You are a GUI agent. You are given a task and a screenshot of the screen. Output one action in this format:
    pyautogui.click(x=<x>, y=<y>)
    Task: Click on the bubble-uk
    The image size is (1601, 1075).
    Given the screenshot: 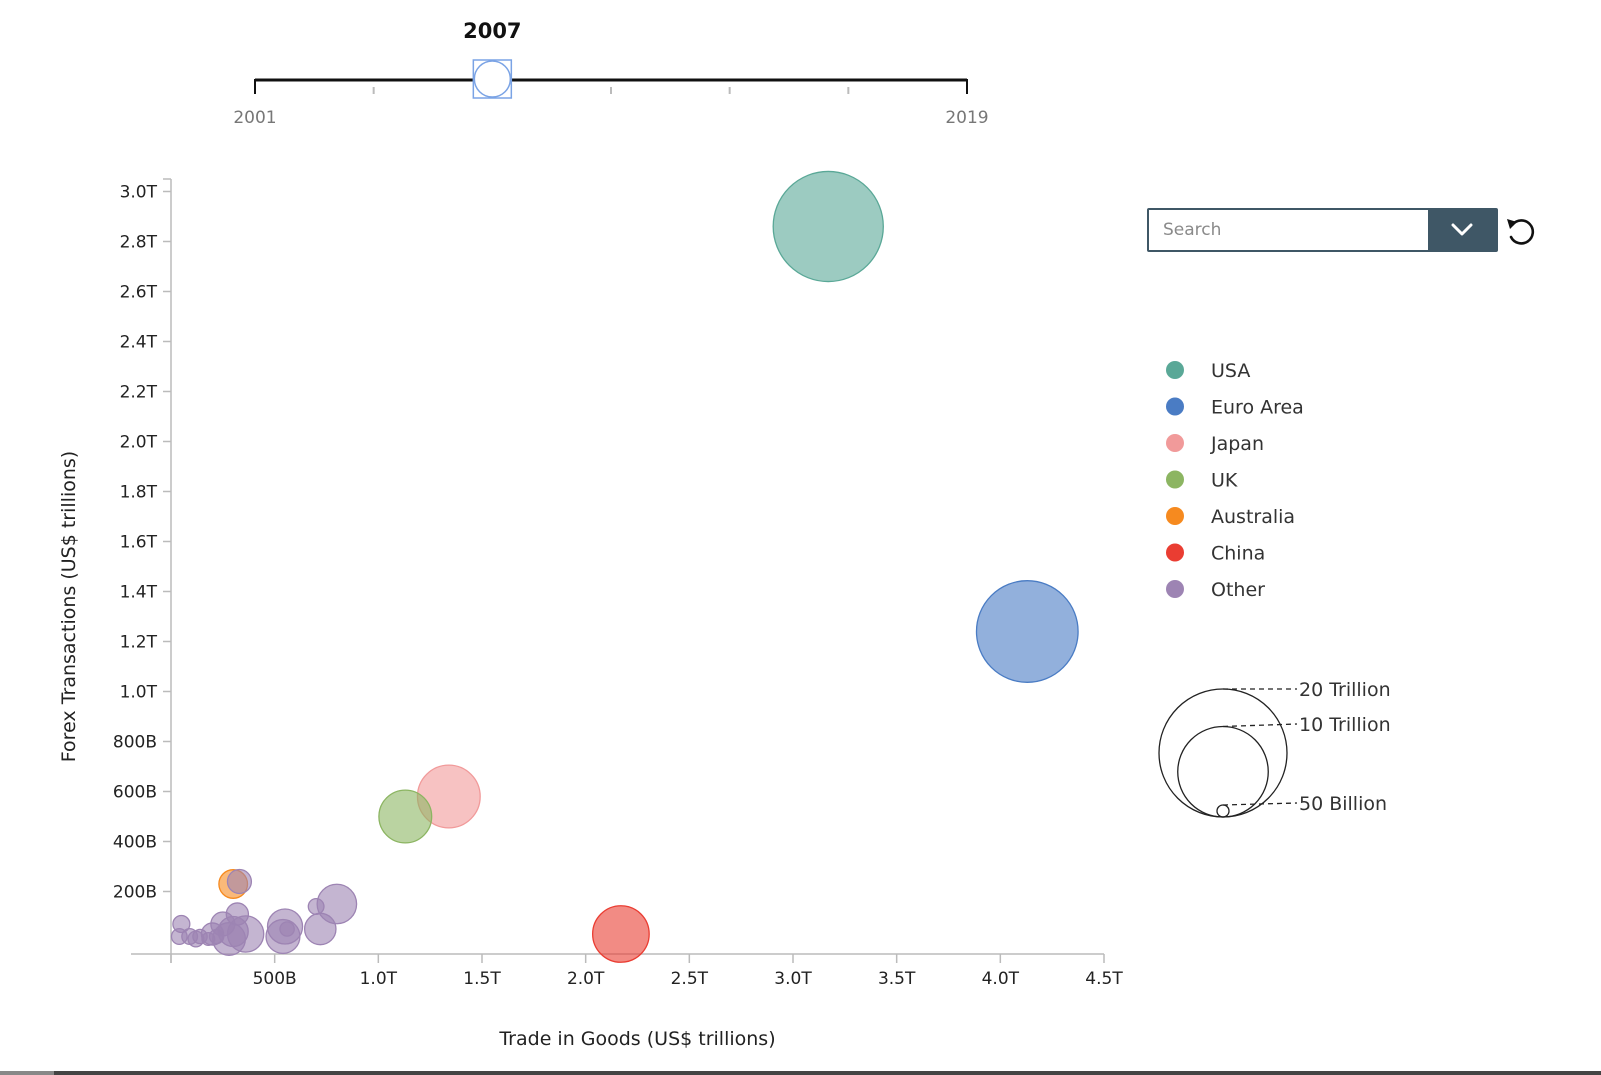 What is the action you would take?
    pyautogui.click(x=405, y=816)
    